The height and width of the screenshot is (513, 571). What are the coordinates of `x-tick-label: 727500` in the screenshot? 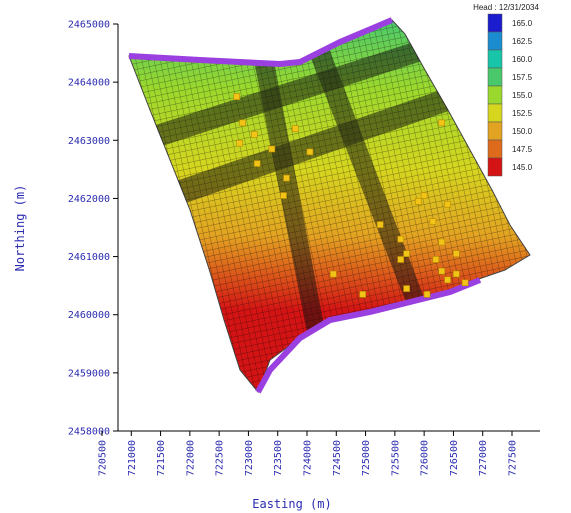 It's located at (513, 458).